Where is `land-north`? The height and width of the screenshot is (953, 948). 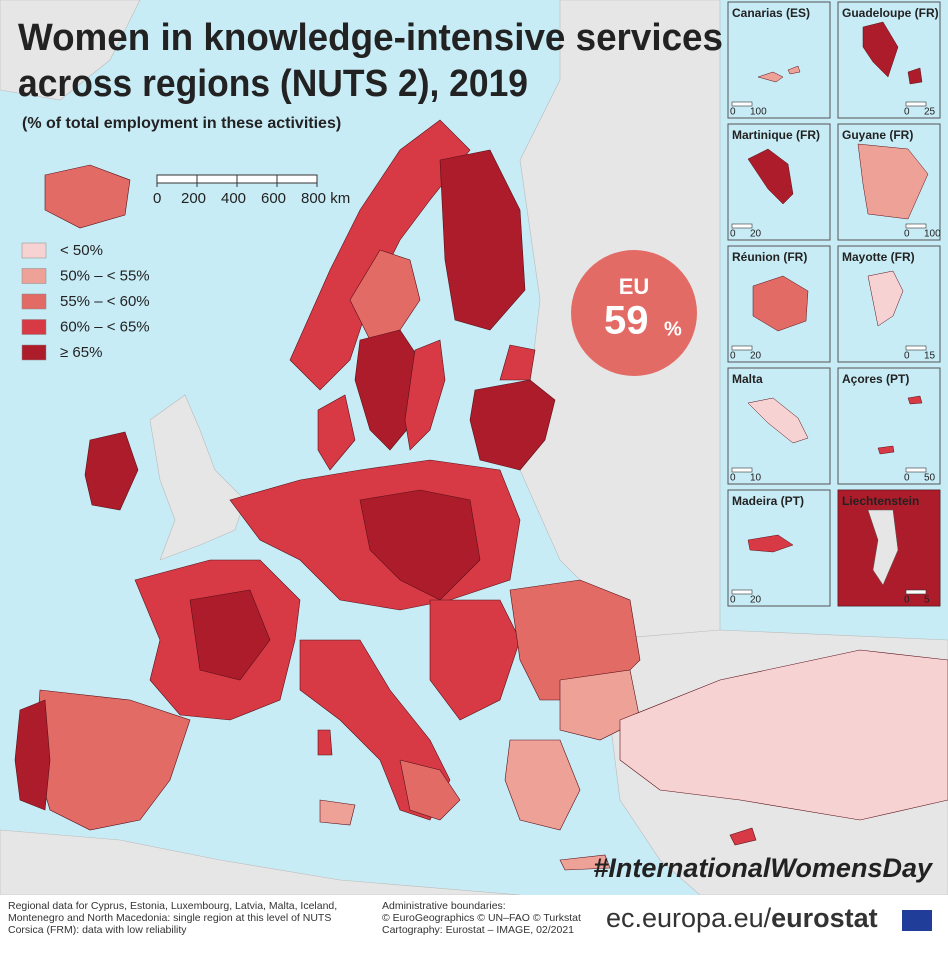
land-north is located at coordinates (70, 50).